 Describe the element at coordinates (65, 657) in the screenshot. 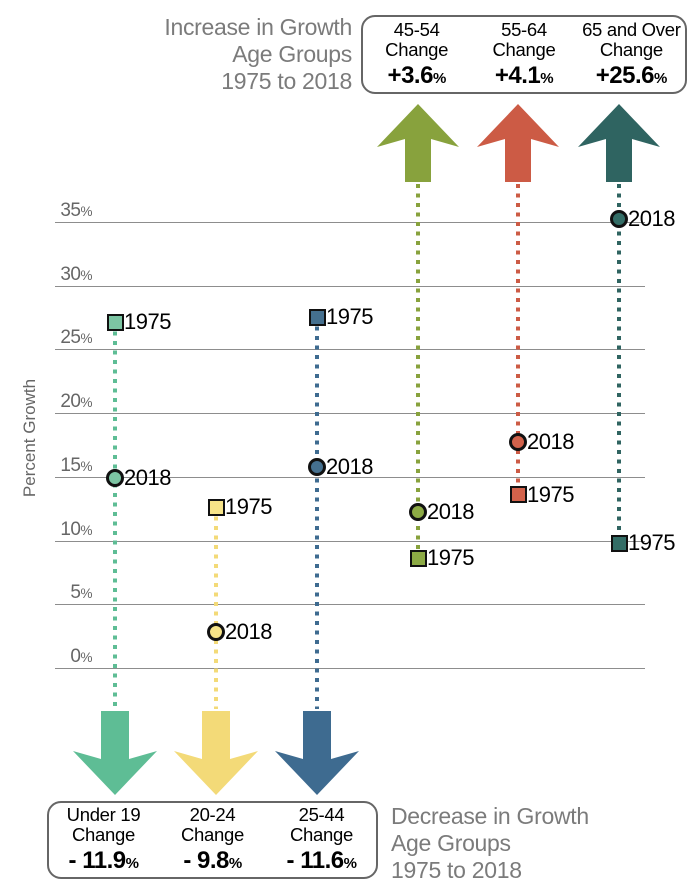

I see `y-axis-tick: 0%` at that location.